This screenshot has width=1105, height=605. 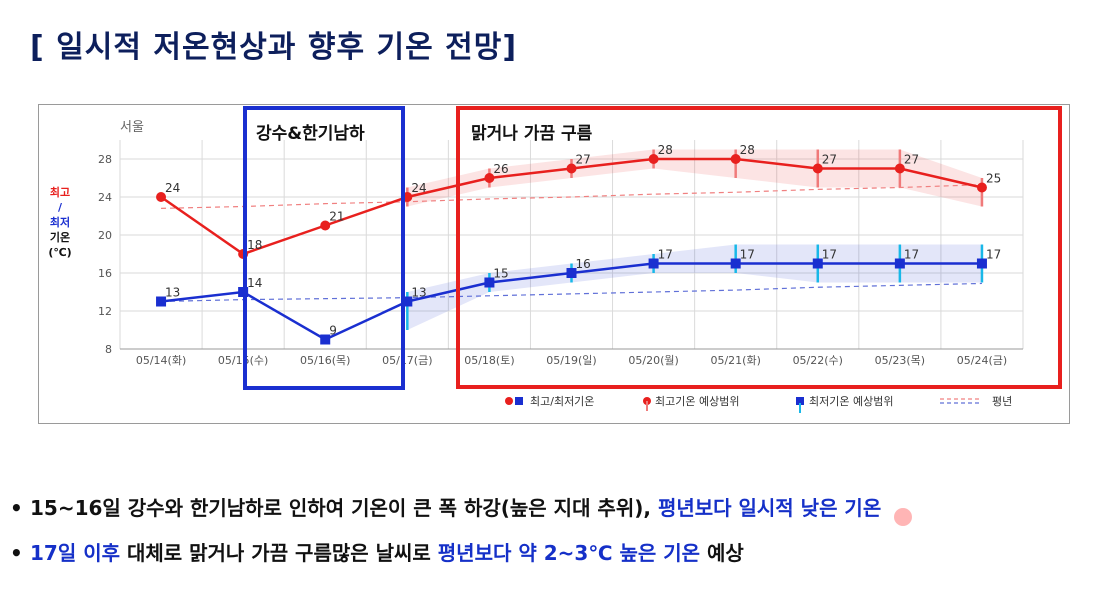 I want to click on x-tick-label: 05/16(목), so click(x=325, y=360).